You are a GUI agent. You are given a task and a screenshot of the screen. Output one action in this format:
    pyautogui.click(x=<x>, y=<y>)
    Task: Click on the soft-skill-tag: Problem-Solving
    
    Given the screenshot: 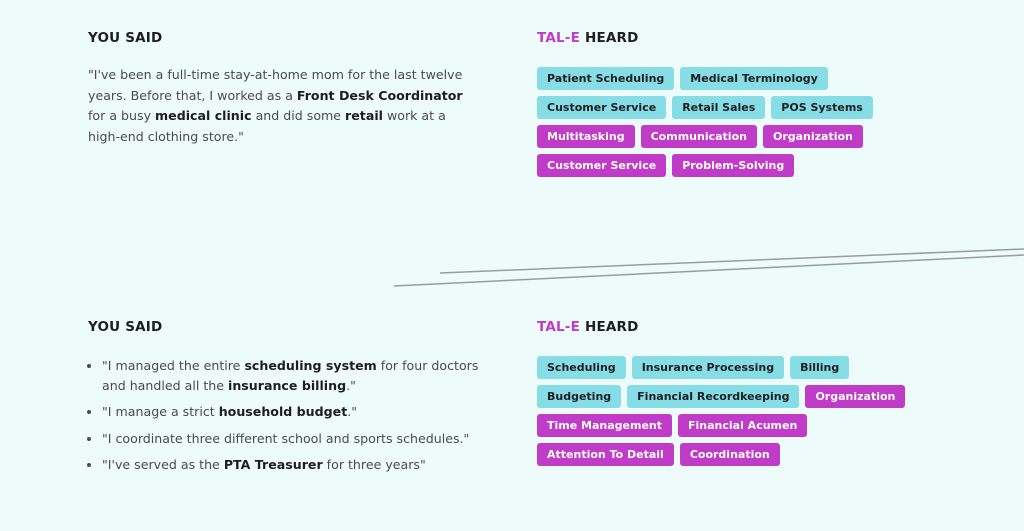 What is the action you would take?
    pyautogui.click(x=733, y=165)
    